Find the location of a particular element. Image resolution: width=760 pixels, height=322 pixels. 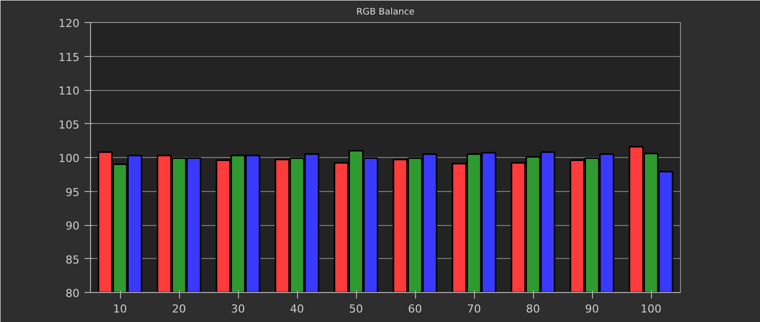

y-tick-label: 105 is located at coordinates (69, 125).